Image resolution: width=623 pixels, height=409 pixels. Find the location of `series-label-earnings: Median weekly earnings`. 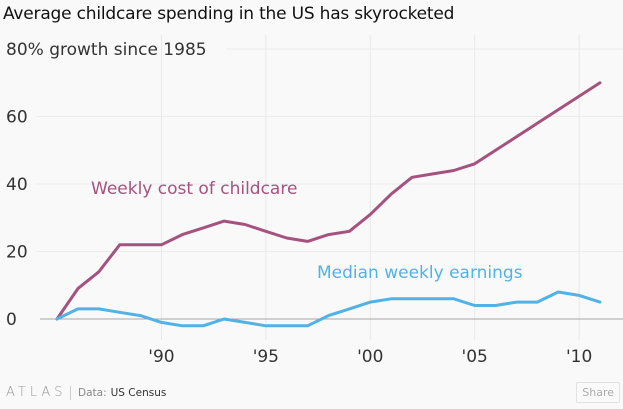

series-label-earnings: Median weekly earnings is located at coordinates (420, 273).